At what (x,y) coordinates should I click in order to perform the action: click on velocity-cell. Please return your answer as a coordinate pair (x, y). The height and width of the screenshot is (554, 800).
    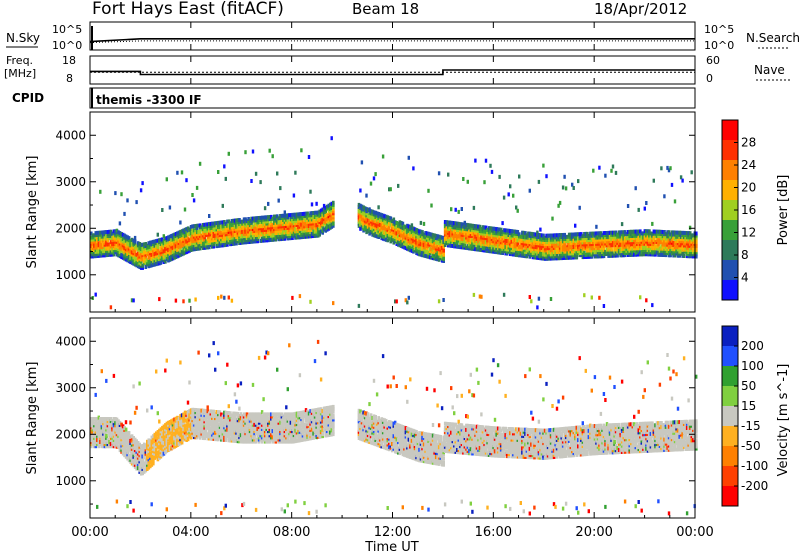
    Looking at the image, I should click on (126, 429).